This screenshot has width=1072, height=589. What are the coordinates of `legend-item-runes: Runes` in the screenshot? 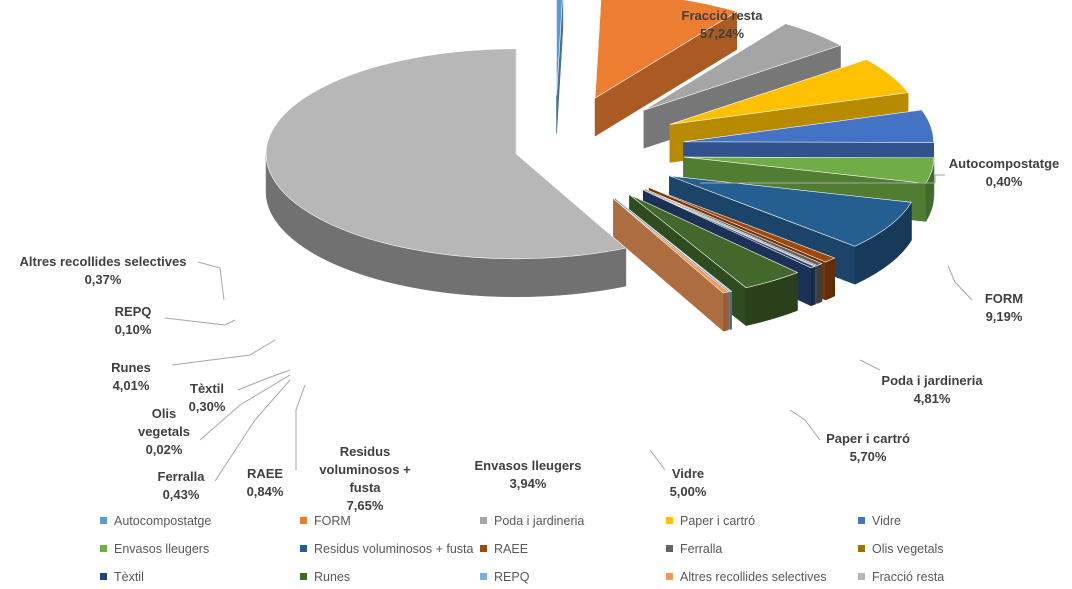 It's located at (325, 577).